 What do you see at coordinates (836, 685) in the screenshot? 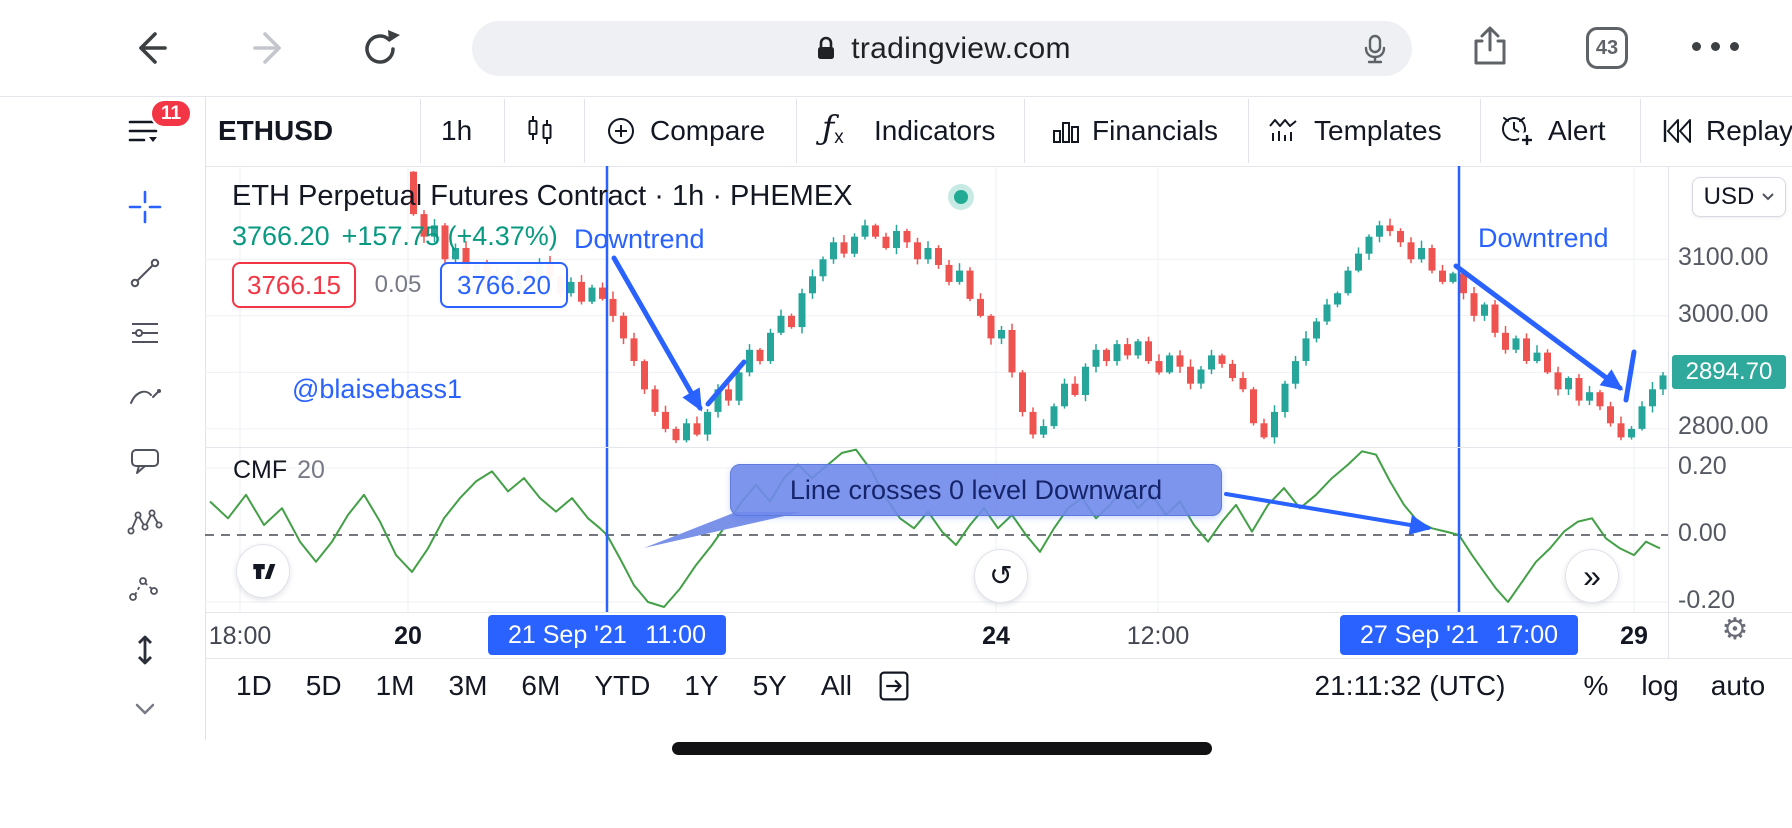
I see `range-all: All` at bounding box center [836, 685].